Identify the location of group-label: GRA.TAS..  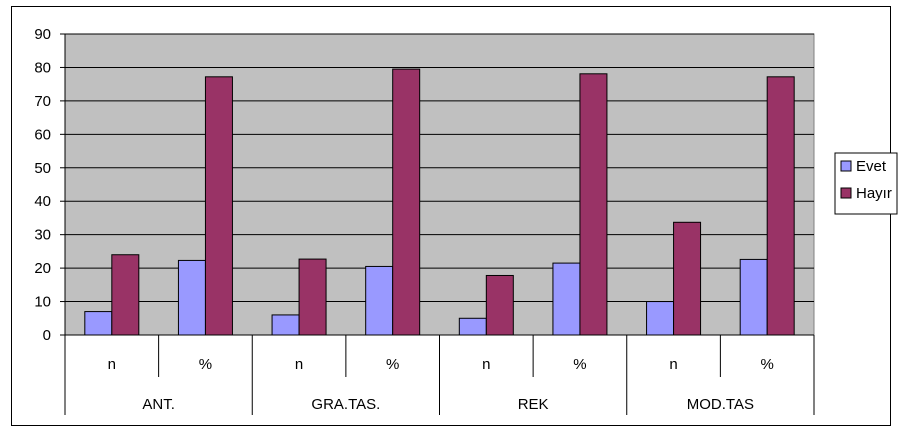
(345, 404).